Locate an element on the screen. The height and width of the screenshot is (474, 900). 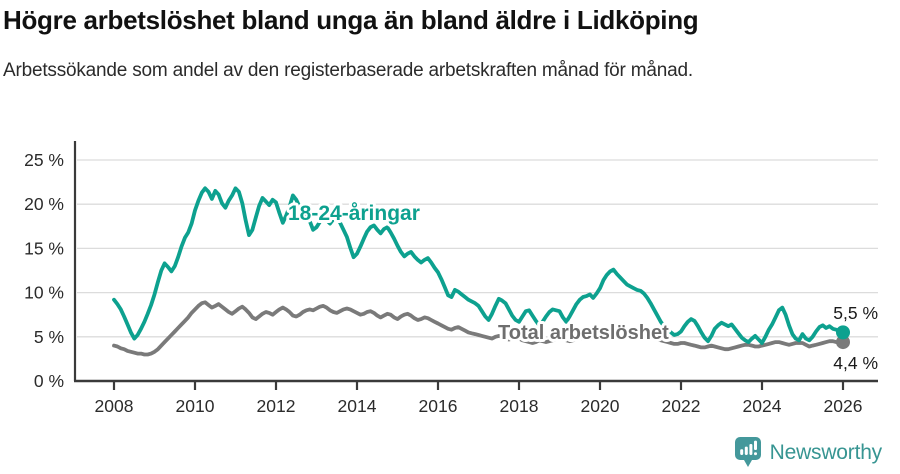
x-axis-tick-label: 2010 is located at coordinates (195, 406).